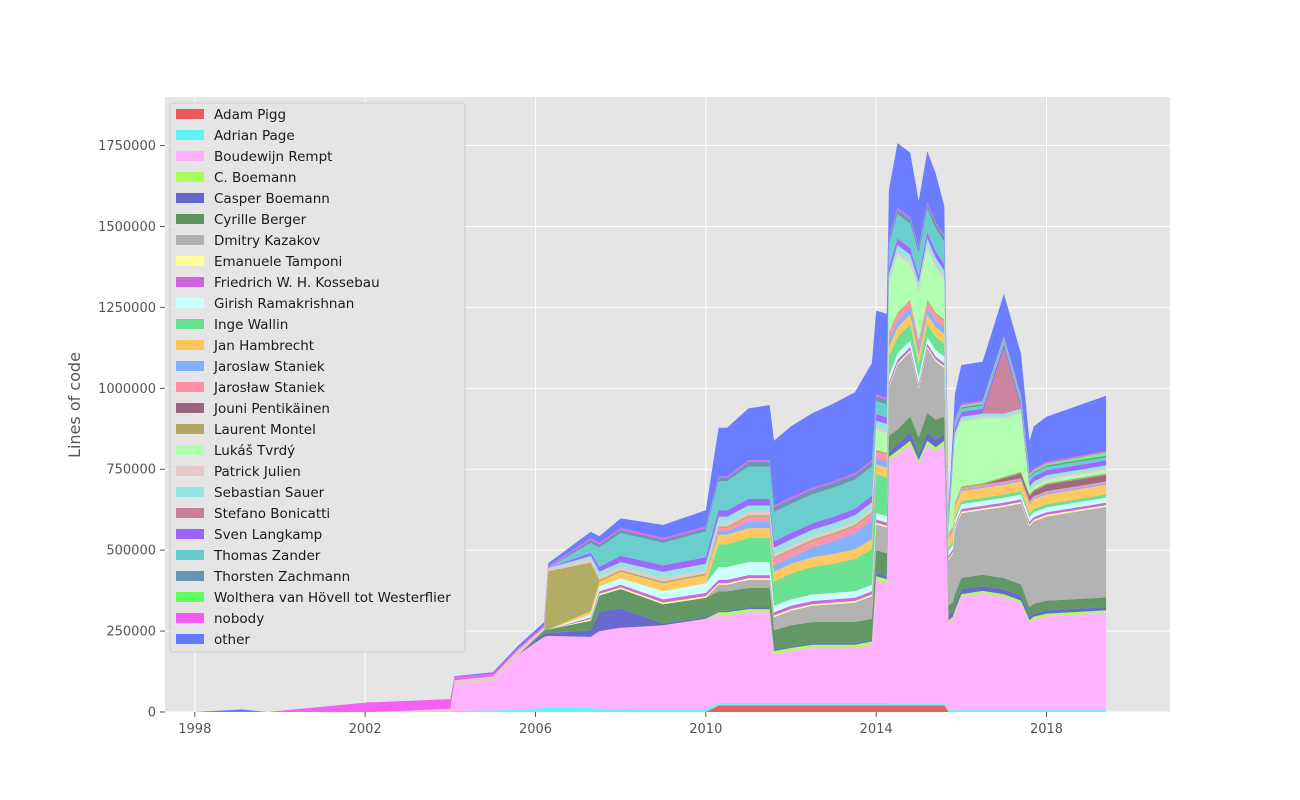  Describe the element at coordinates (127, 308) in the screenshot. I see `y-tick-label: 1250000` at that location.